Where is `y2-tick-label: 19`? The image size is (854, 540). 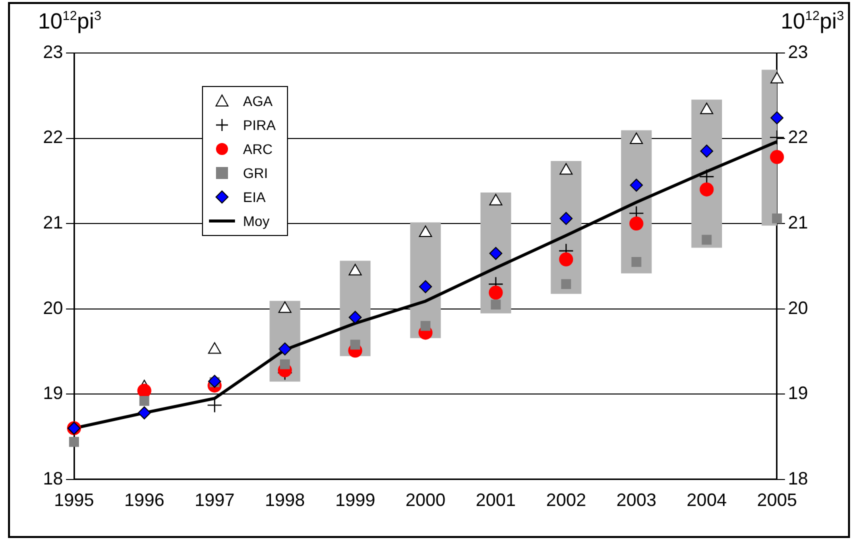 y2-tick-label: 19 is located at coordinates (798, 393).